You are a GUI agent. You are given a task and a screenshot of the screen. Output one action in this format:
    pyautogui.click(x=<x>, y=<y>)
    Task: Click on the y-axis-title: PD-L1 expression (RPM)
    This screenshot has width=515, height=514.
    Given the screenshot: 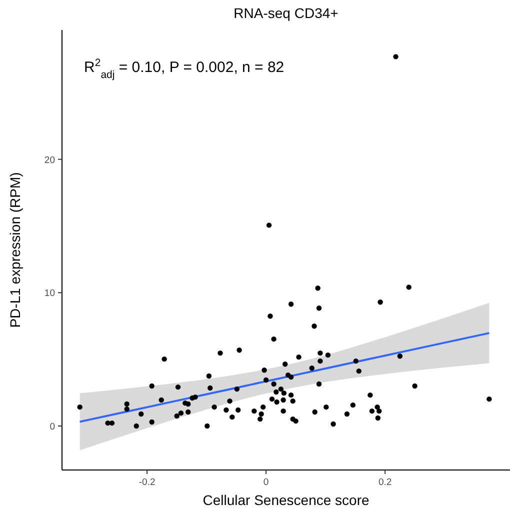 What is the action you would take?
    pyautogui.click(x=15, y=250)
    